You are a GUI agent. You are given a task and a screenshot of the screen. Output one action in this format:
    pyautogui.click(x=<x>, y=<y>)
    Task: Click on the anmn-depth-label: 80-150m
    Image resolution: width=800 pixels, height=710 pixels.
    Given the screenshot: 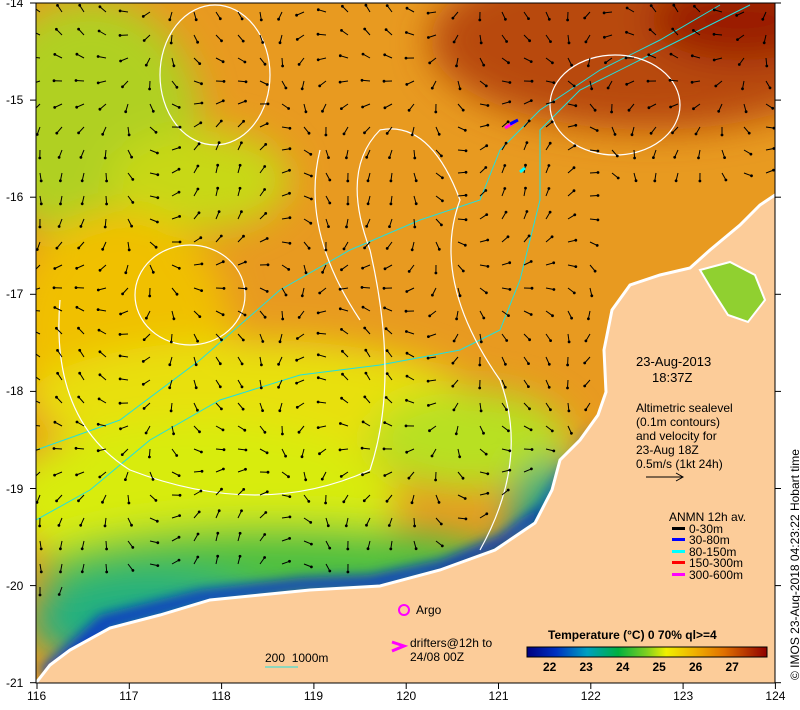 What is the action you would take?
    pyautogui.click(x=713, y=551)
    